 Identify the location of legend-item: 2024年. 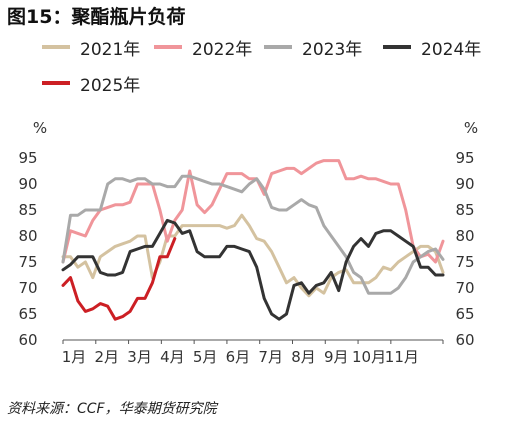
(432, 48).